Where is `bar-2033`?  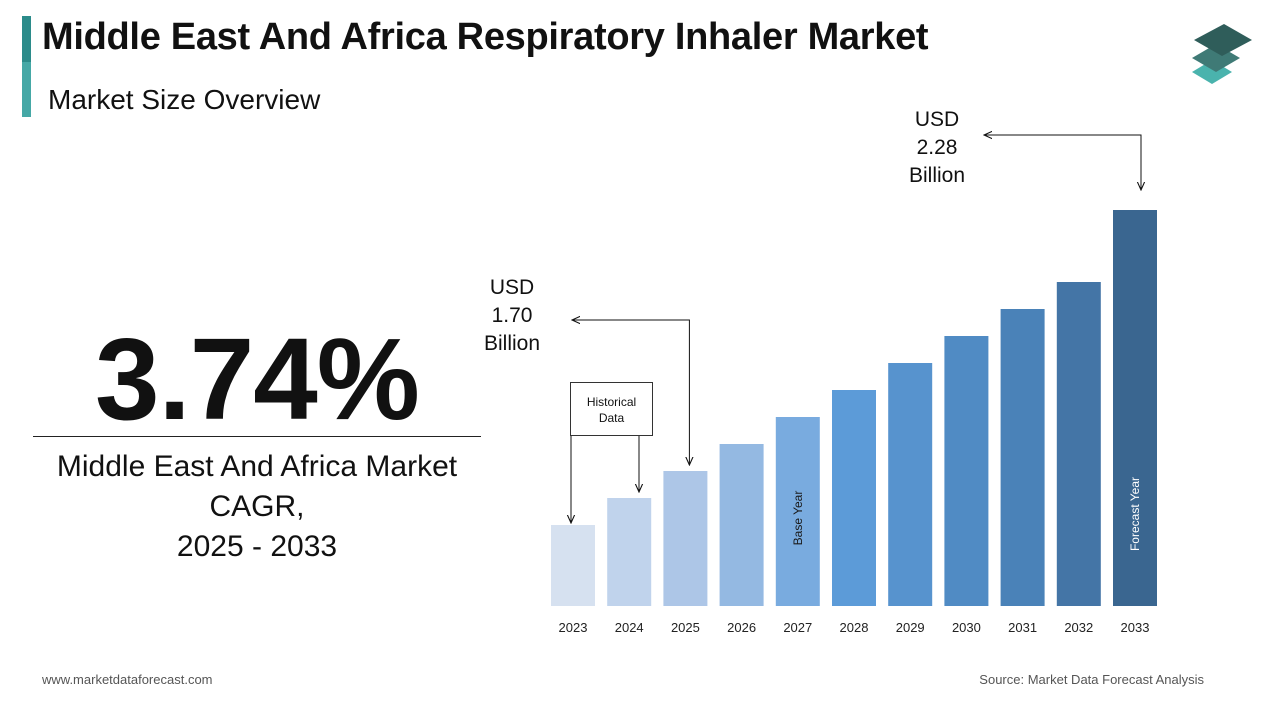
bar-2033 is located at coordinates (1135, 408).